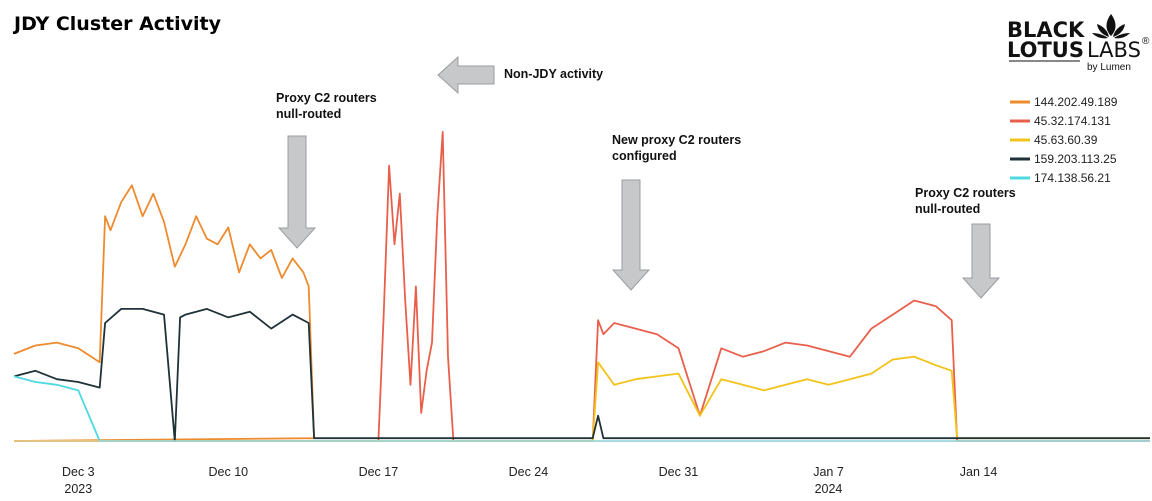 The height and width of the screenshot is (501, 1152). What do you see at coordinates (529, 472) in the screenshot?
I see `x-tick-label: Dec 24` at bounding box center [529, 472].